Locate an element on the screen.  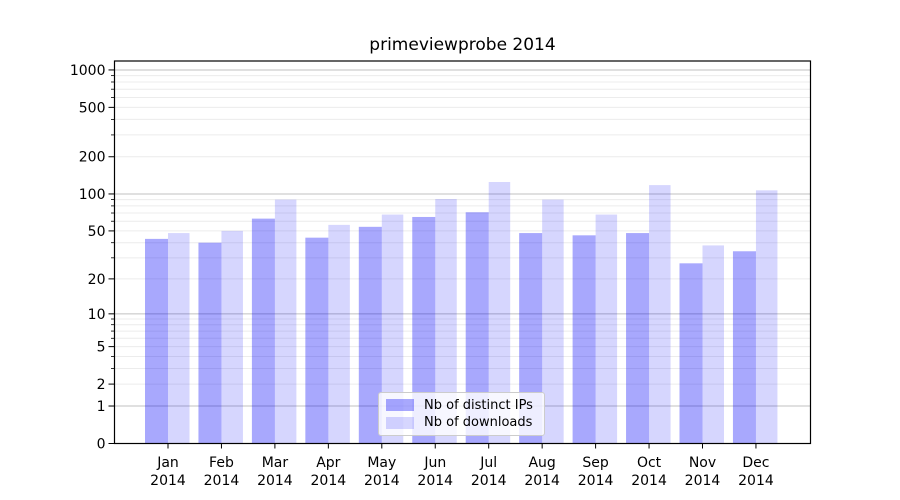
legend-swatch-distinct-ips is located at coordinates (400, 405).